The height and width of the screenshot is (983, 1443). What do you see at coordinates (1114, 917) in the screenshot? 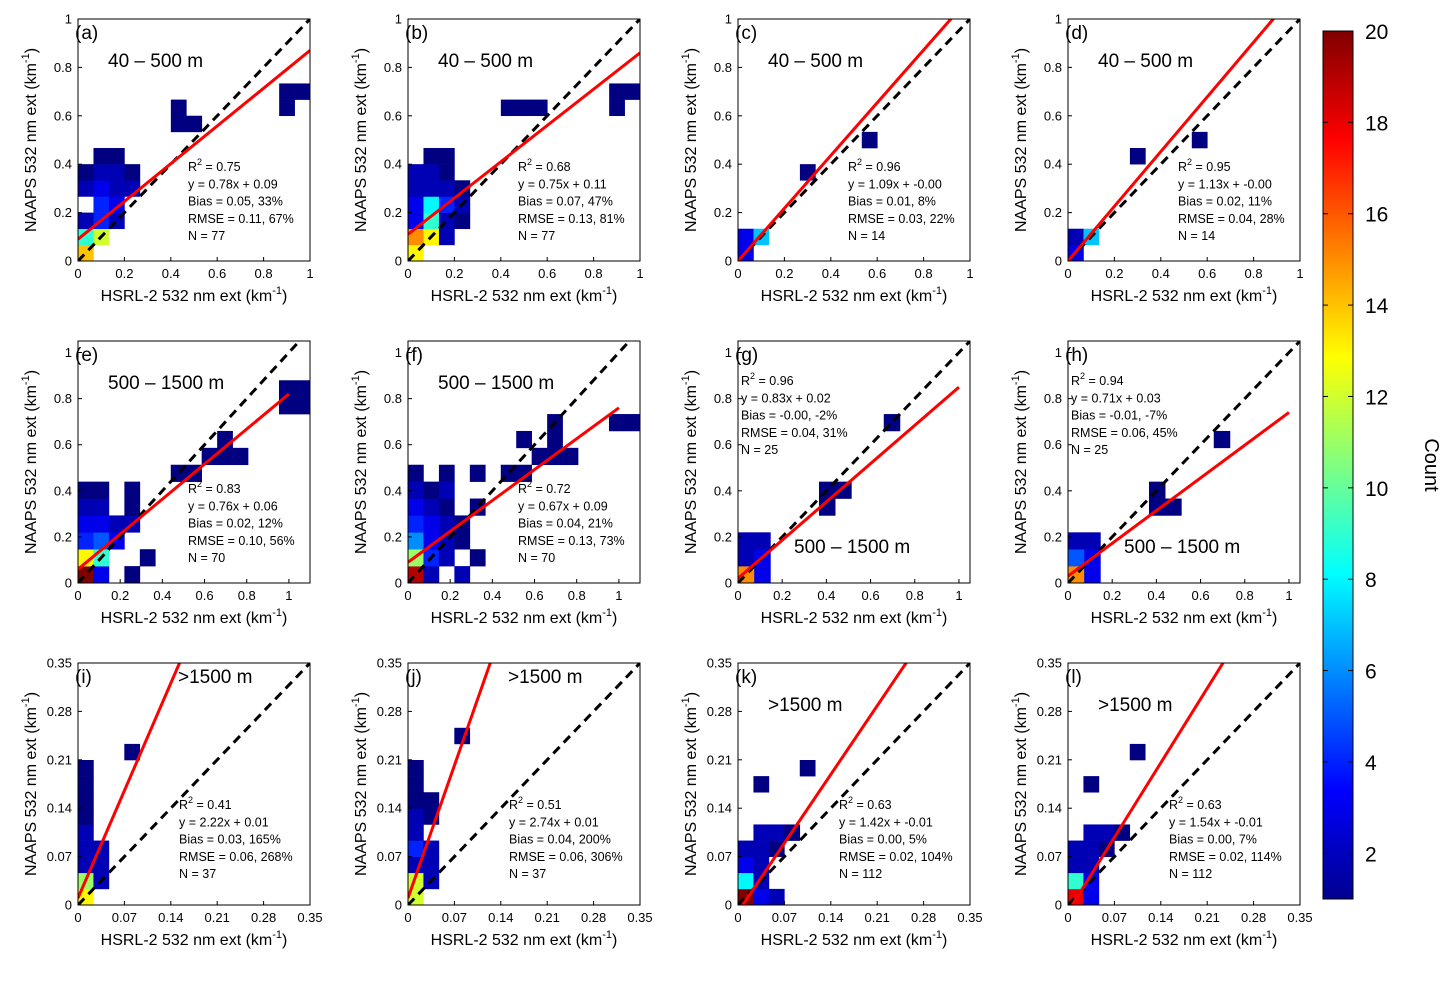
I see `x-tick-label: 0.07` at bounding box center [1114, 917].